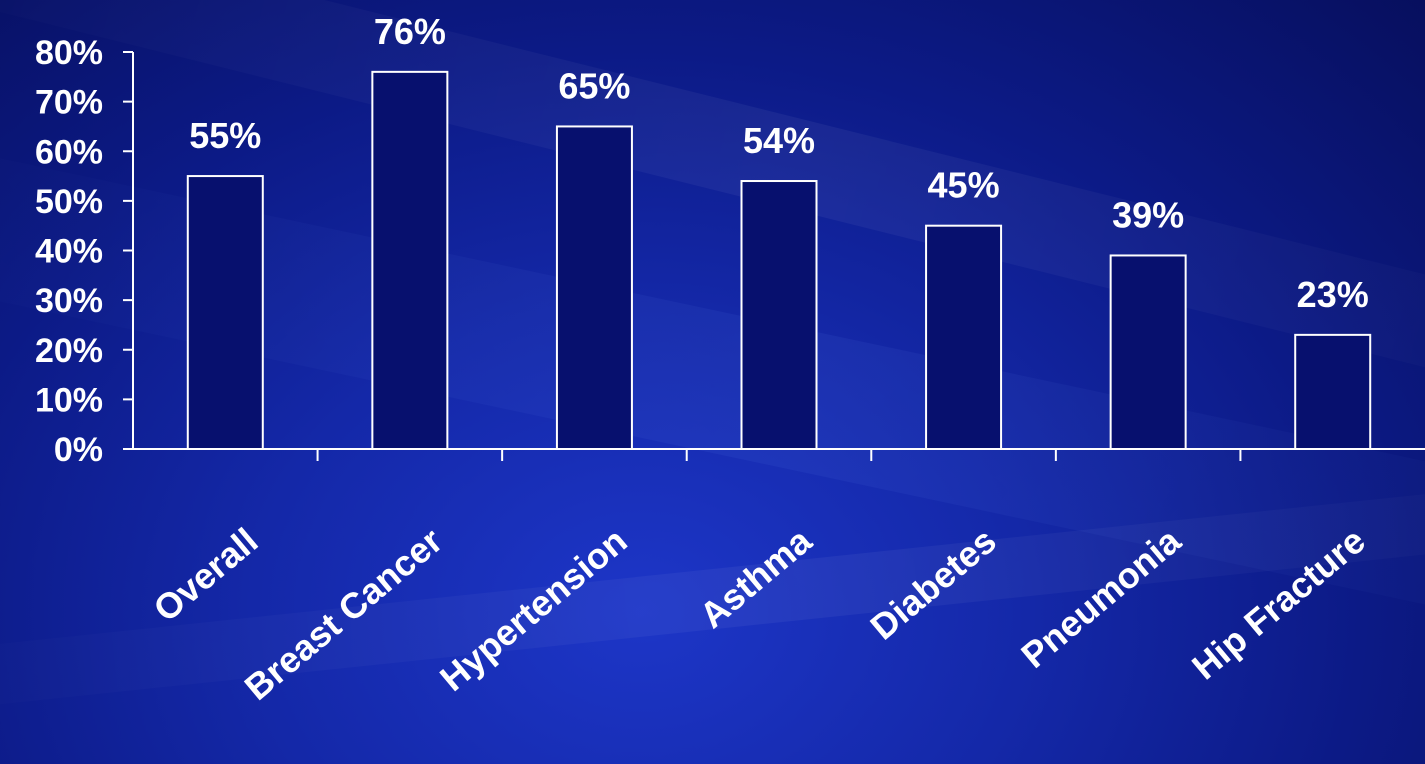 Image resolution: width=1425 pixels, height=764 pixels. What do you see at coordinates (533, 609) in the screenshot?
I see `category-label: Hypertension` at bounding box center [533, 609].